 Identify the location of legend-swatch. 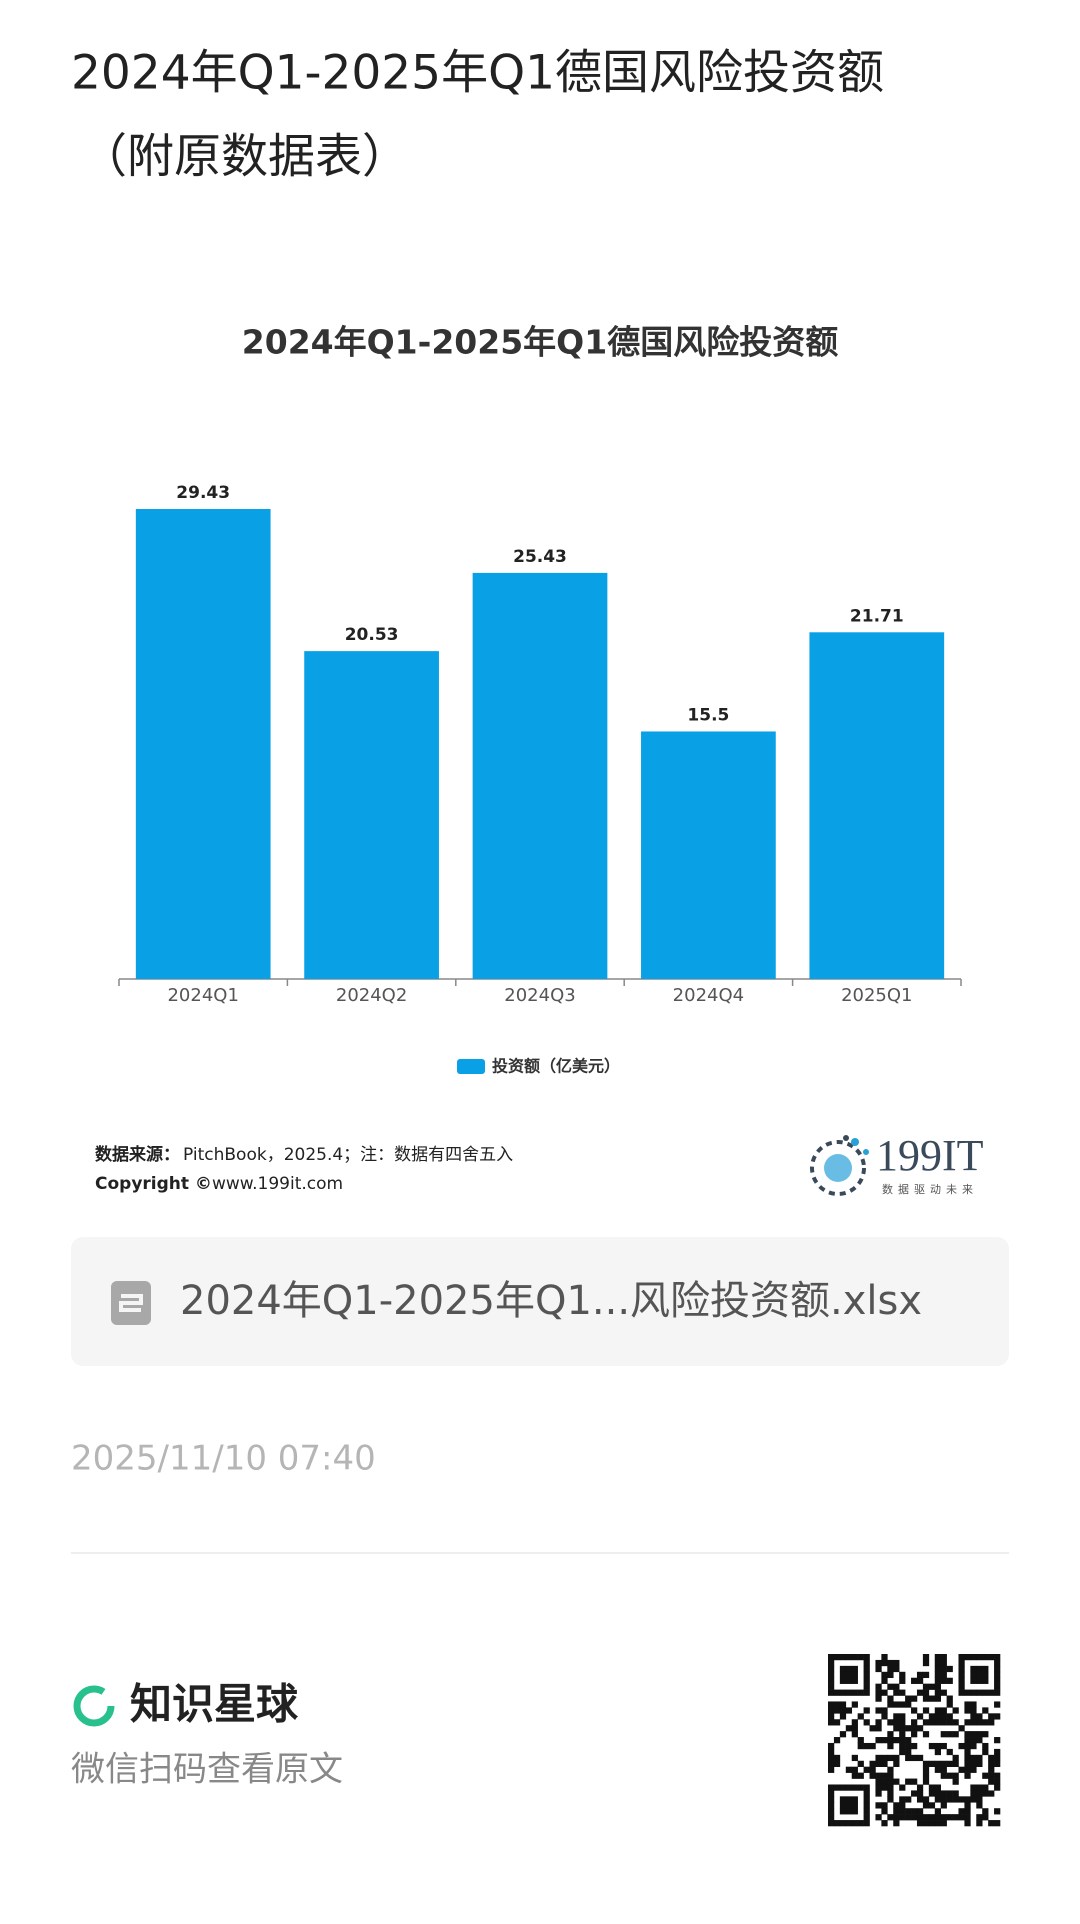
(471, 1066).